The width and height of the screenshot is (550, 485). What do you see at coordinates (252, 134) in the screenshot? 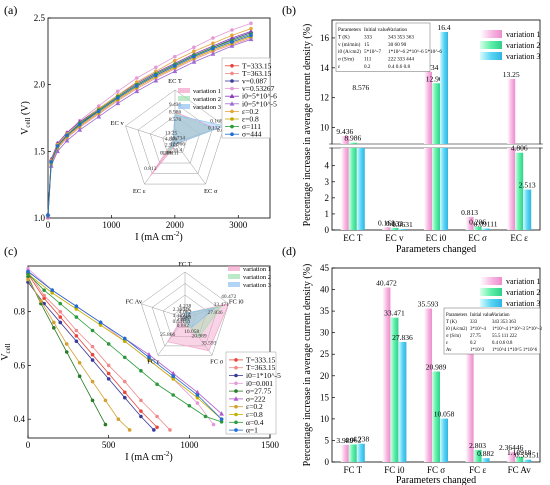
I see `legend-label: σ=444` at bounding box center [252, 134].